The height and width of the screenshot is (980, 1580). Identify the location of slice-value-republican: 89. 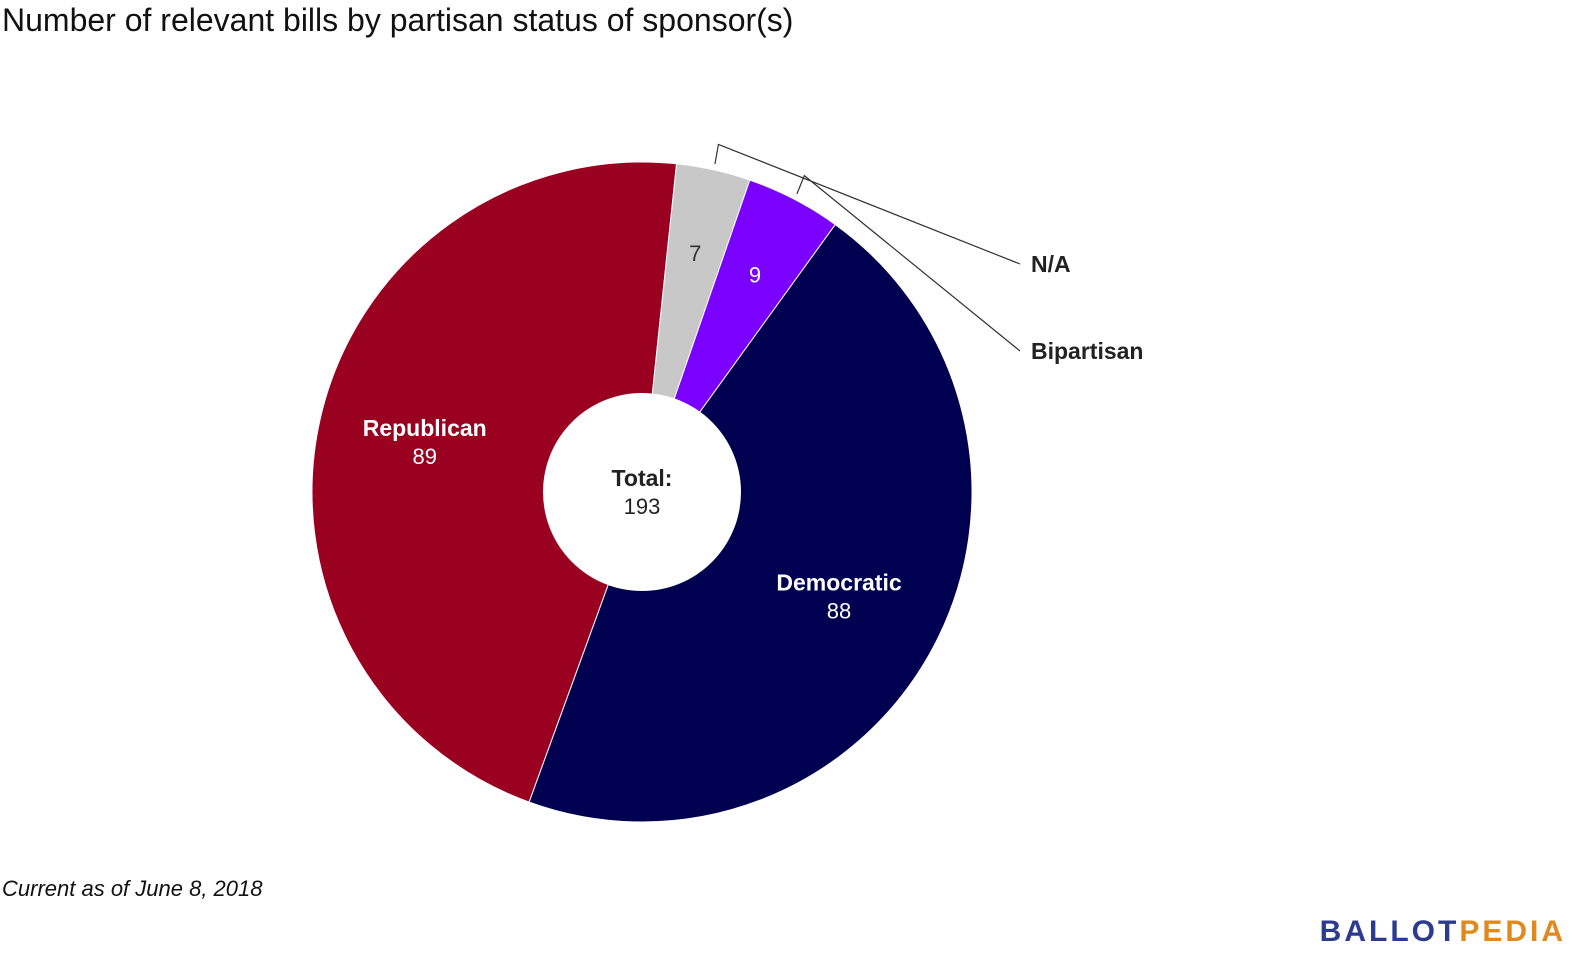
(424, 456).